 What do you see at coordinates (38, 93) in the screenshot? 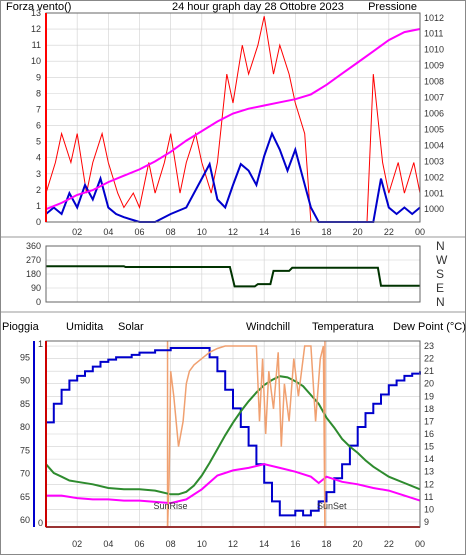
I see `y-tick-label: 8` at bounding box center [38, 93].